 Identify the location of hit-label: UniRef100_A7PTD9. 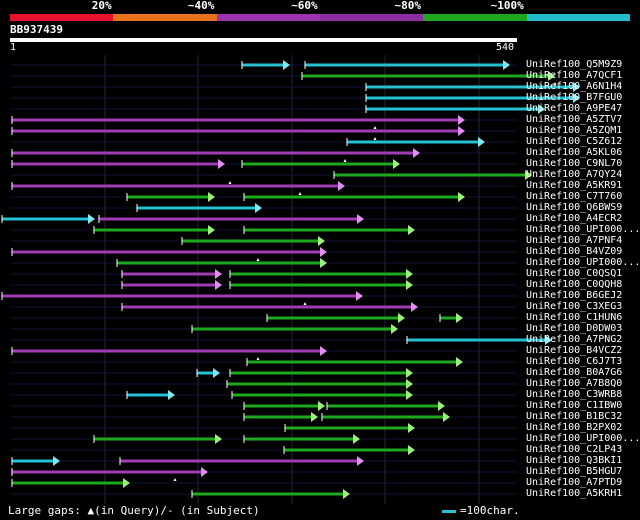
(574, 482).